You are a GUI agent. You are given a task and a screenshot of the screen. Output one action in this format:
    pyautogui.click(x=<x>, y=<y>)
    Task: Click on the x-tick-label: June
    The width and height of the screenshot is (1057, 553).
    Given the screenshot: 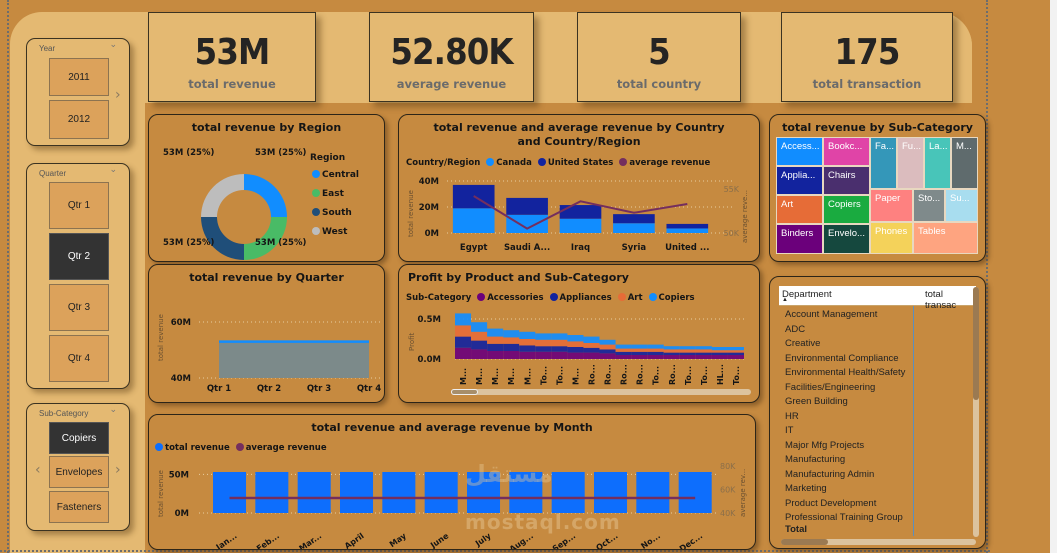 What is the action you would take?
    pyautogui.click(x=439, y=540)
    